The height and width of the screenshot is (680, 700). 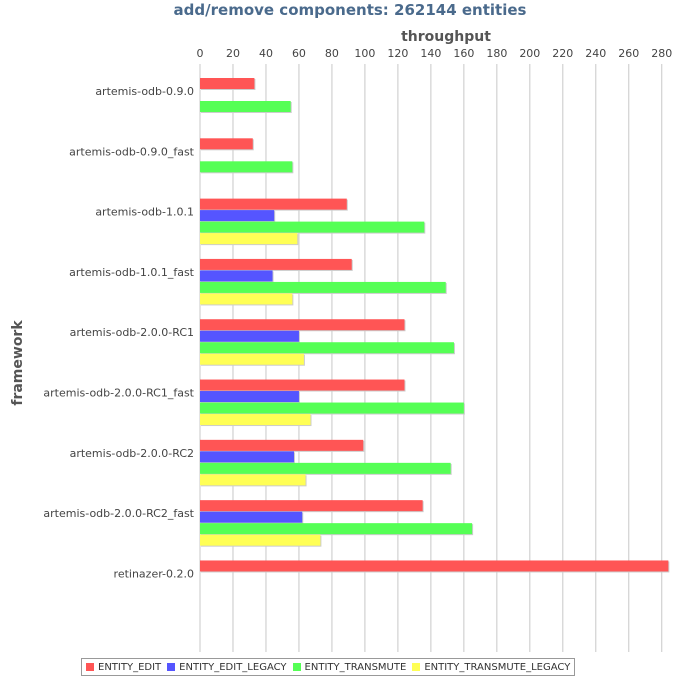 I want to click on x-tick-label: 120, so click(x=397, y=53).